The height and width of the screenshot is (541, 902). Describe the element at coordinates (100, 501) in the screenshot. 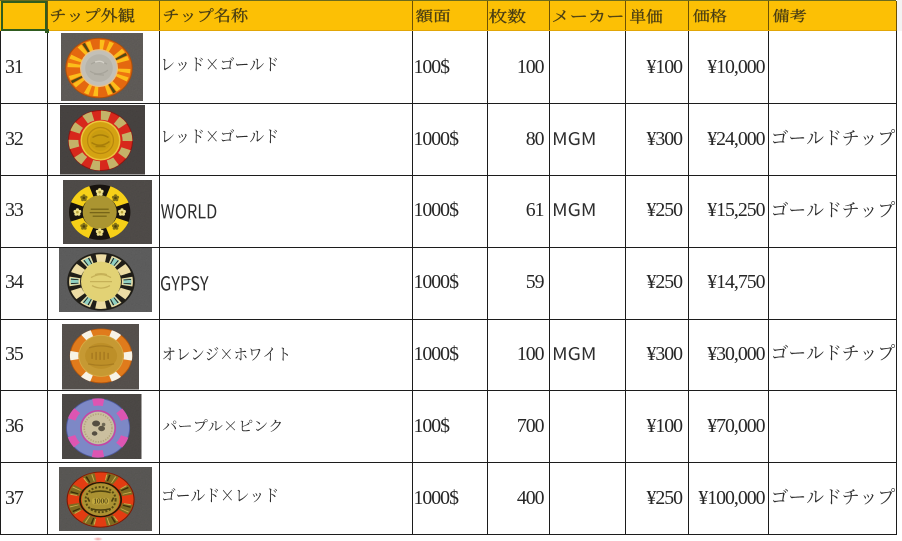

I see `svg-text: 1000` at that location.